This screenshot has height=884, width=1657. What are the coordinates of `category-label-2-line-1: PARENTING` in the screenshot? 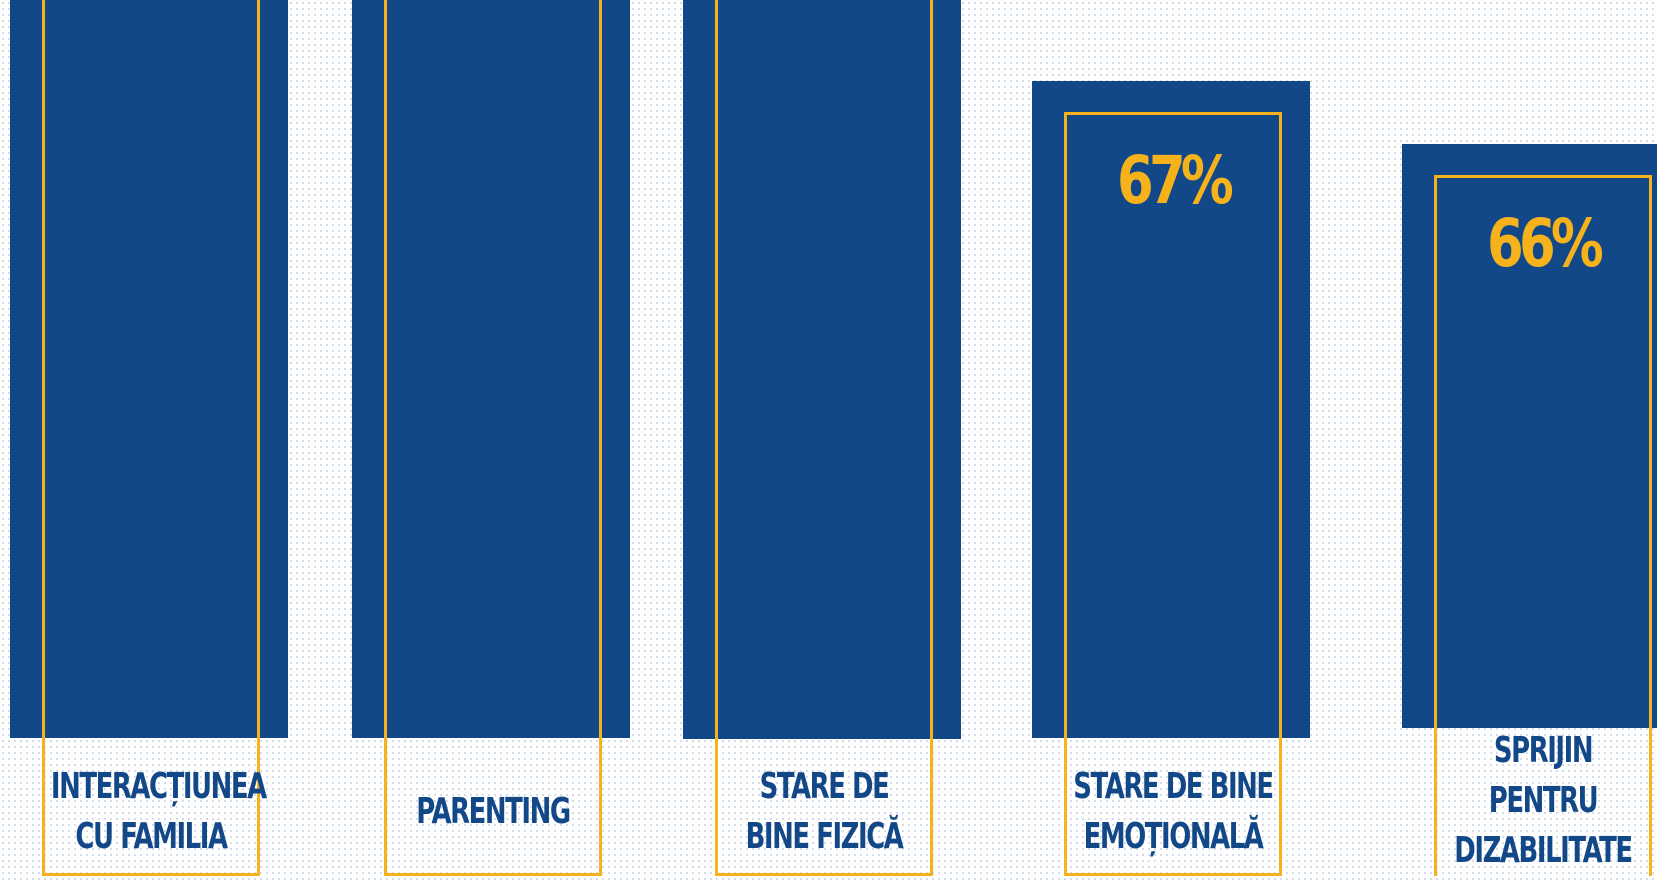 It's located at (493, 811).